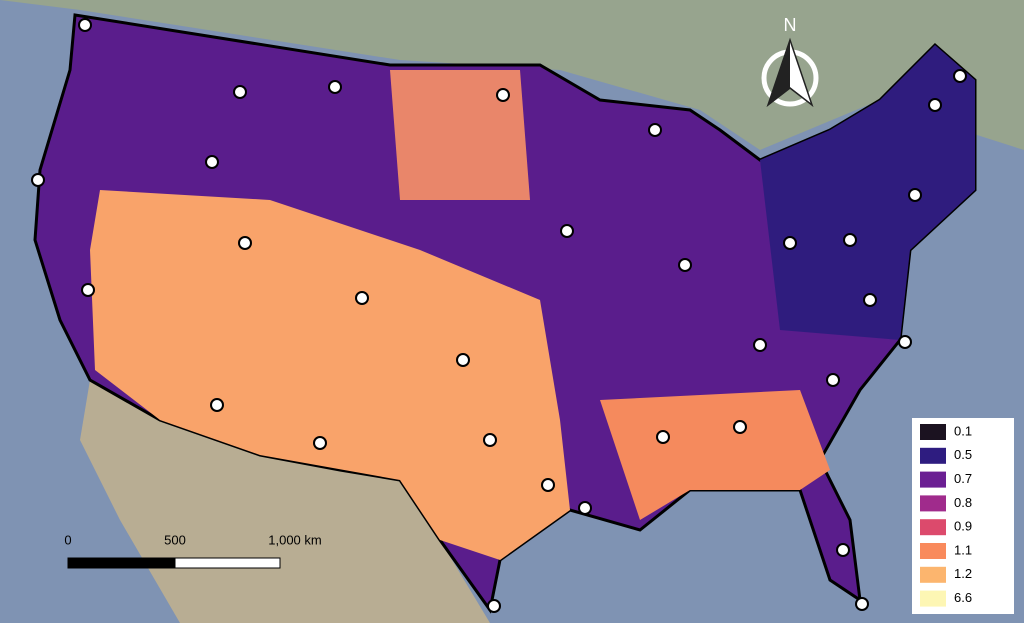 Image resolution: width=1024 pixels, height=623 pixels. What do you see at coordinates (963, 597) in the screenshot?
I see `legend-label: 6.6` at bounding box center [963, 597].